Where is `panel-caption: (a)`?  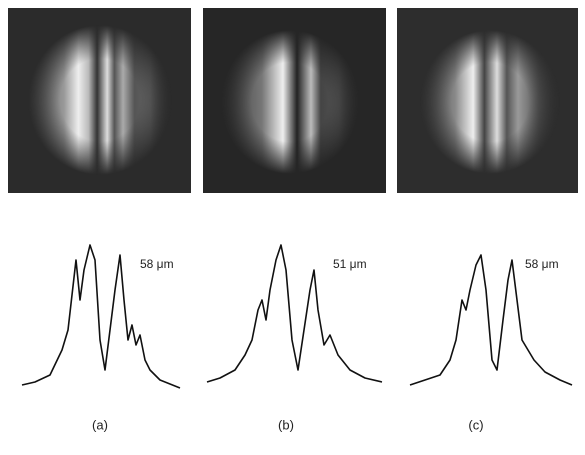
panel-caption: (a) is located at coordinates (100, 424).